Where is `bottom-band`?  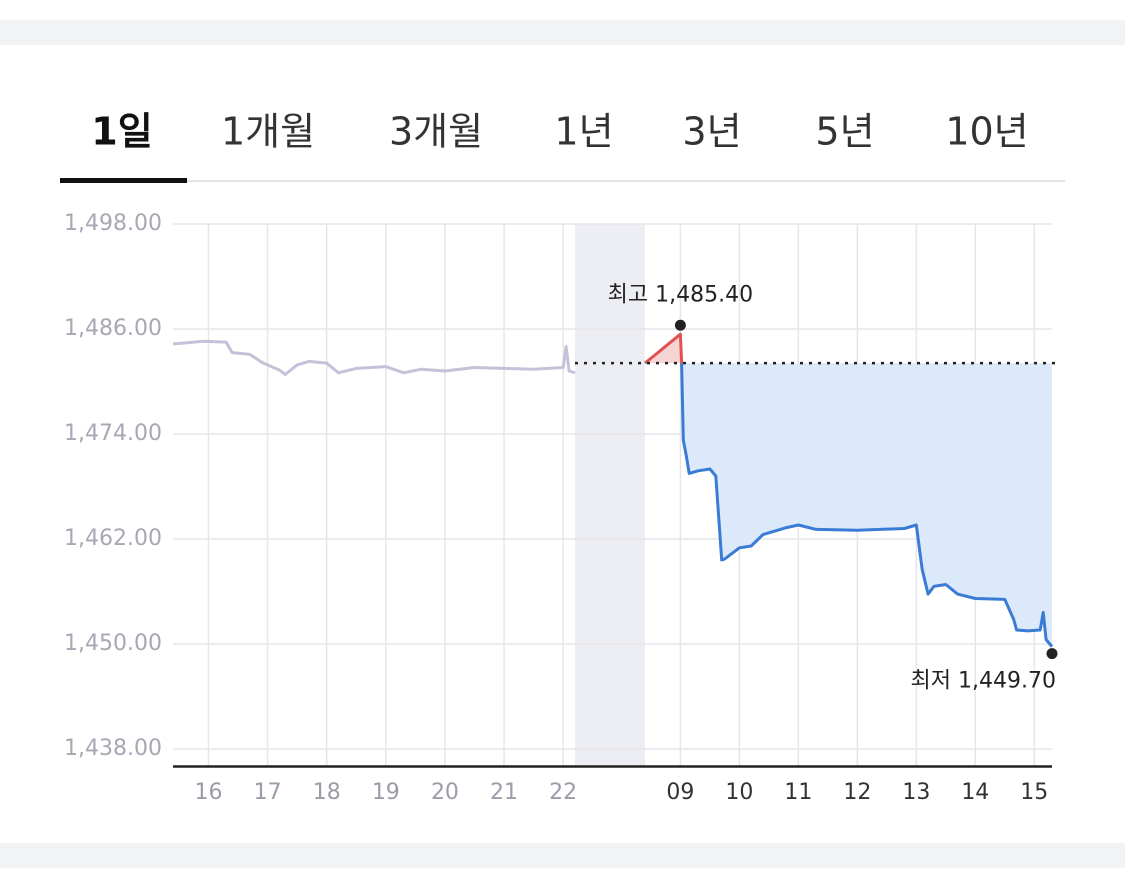 bottom-band is located at coordinates (562, 855).